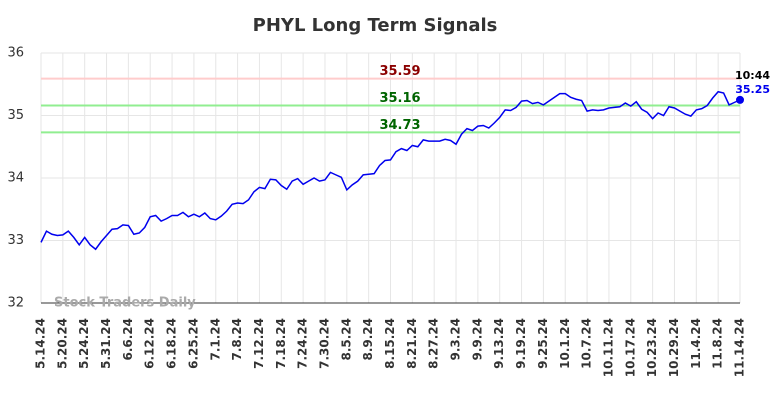 The image size is (784, 398). Describe the element at coordinates (499, 343) in the screenshot. I see `x-tick-label: 9.13.24` at that location.